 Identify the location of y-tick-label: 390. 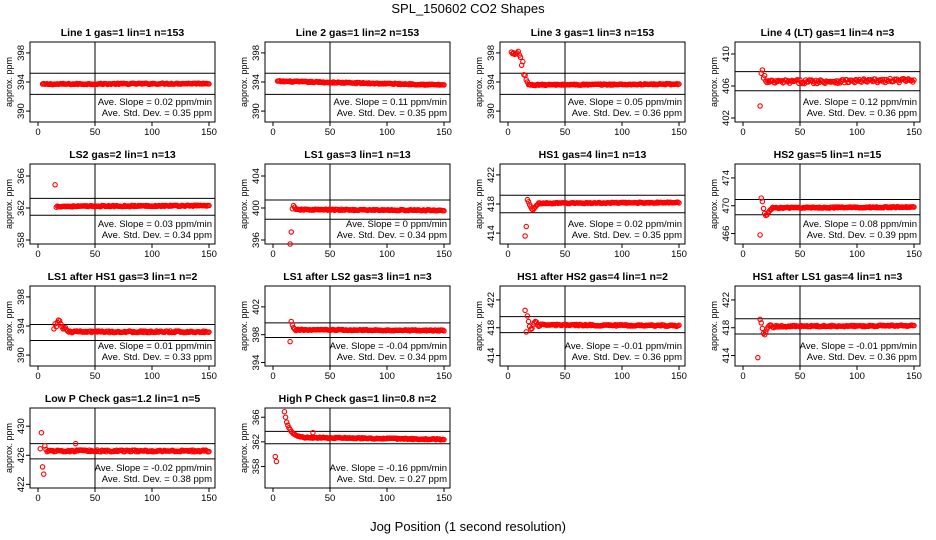
(21, 355).